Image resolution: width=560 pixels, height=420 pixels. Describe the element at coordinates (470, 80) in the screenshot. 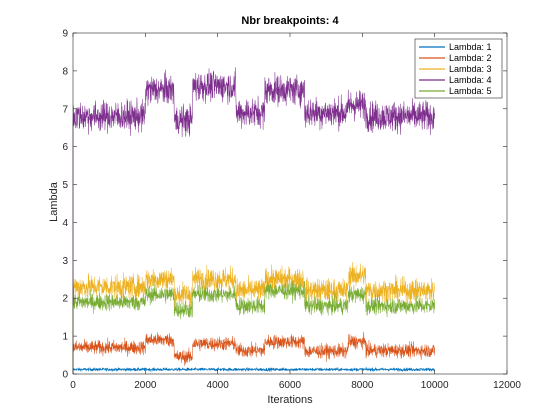

I see `legend-entry: Lambda: 4` at that location.